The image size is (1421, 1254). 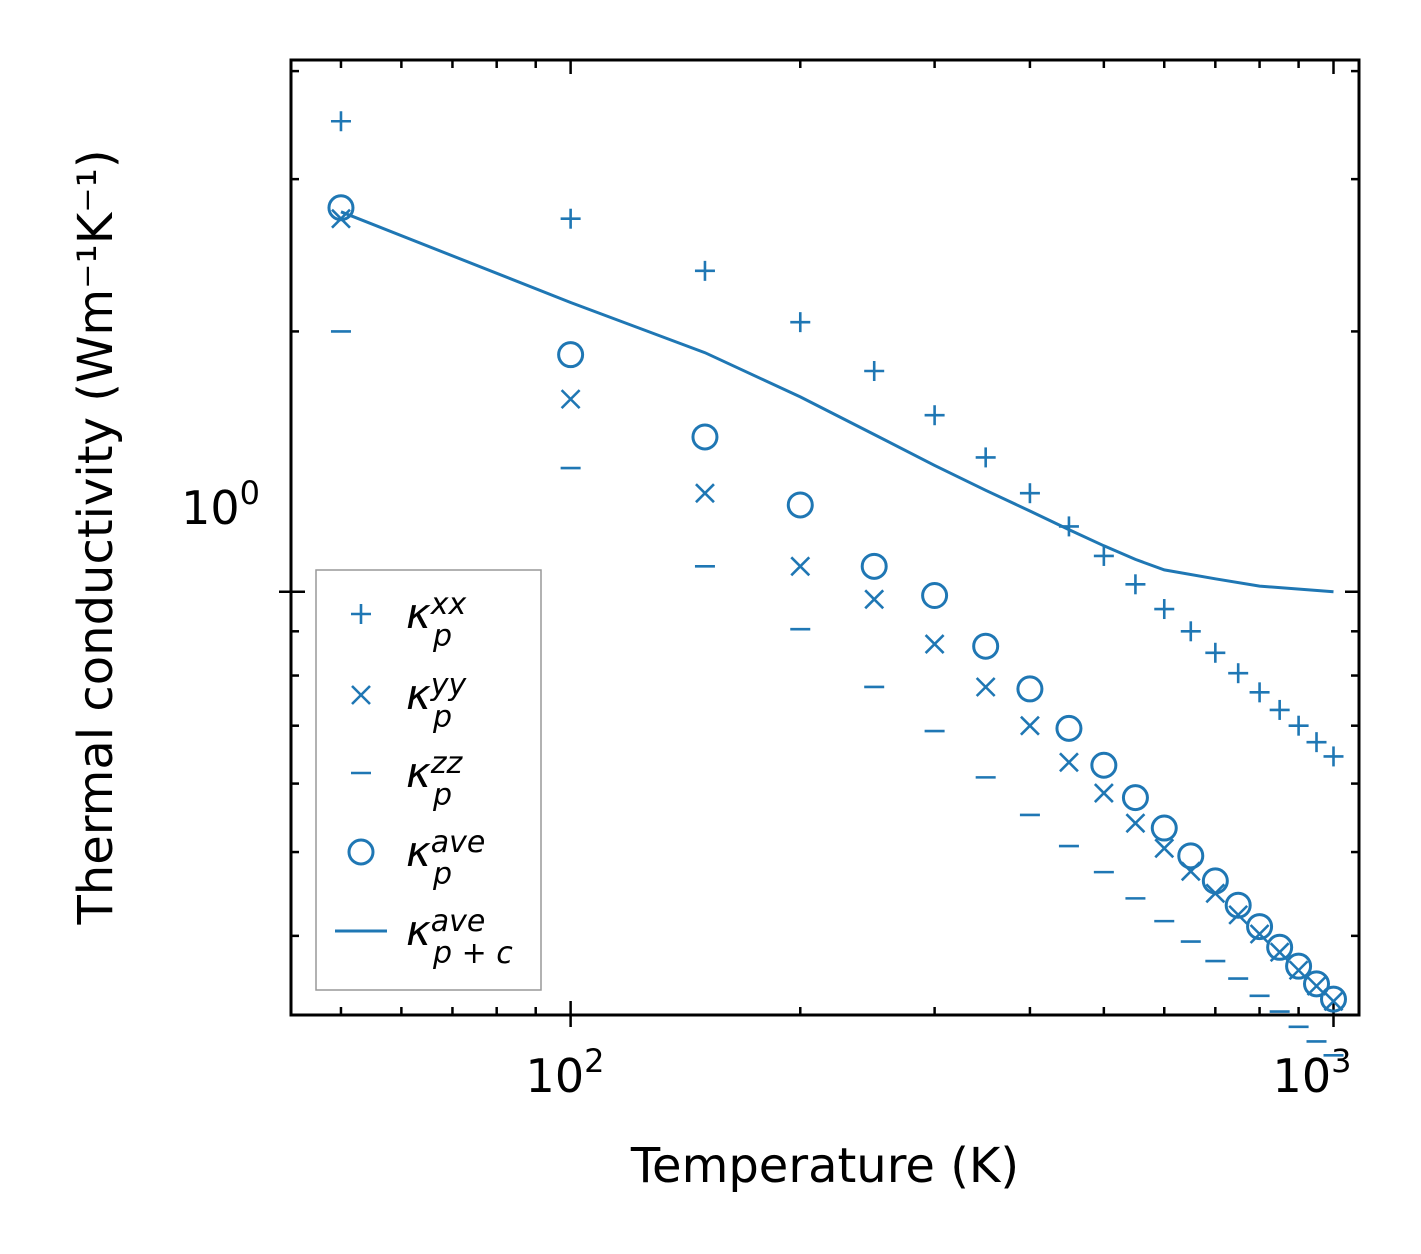 I want to click on point-kappa_p_ave-200-ring, so click(x=800, y=505).